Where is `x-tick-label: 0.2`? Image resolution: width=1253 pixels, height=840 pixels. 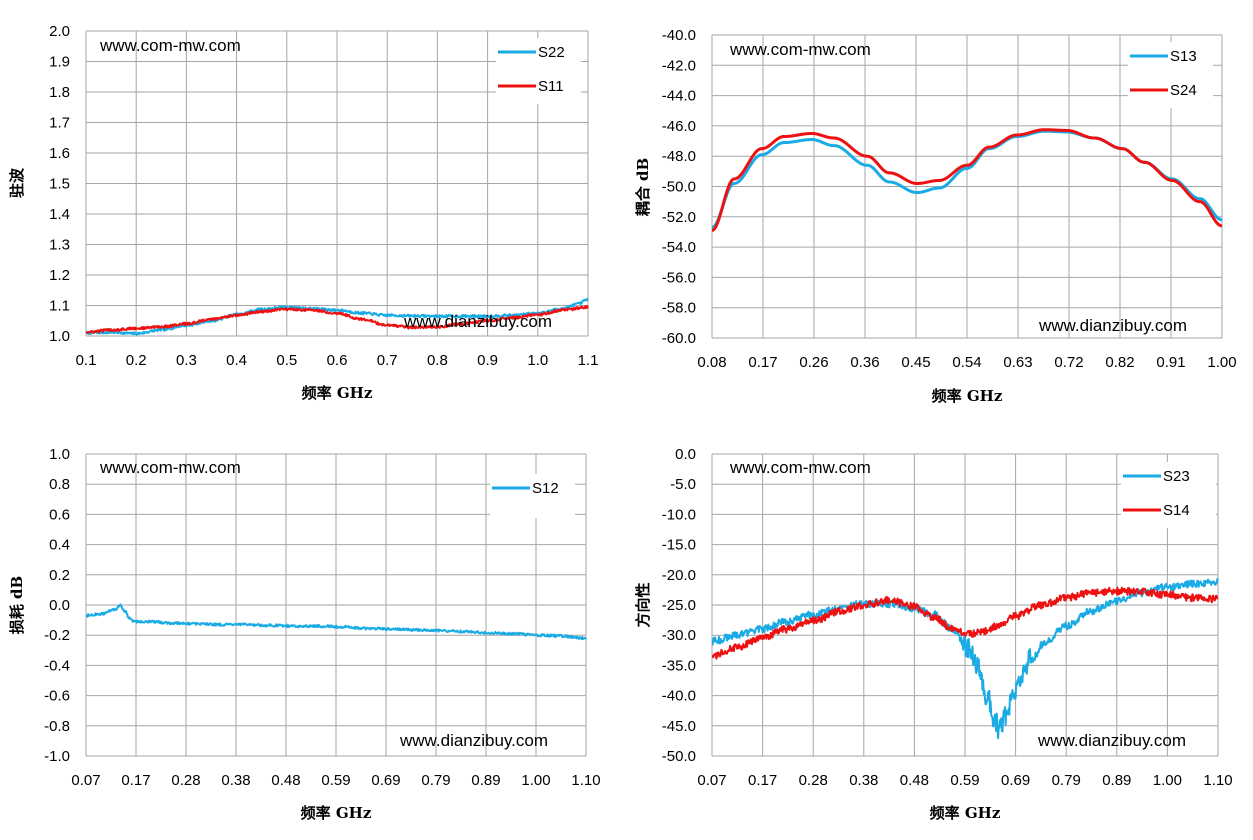 x-tick-label: 0.2 is located at coordinates (136, 360).